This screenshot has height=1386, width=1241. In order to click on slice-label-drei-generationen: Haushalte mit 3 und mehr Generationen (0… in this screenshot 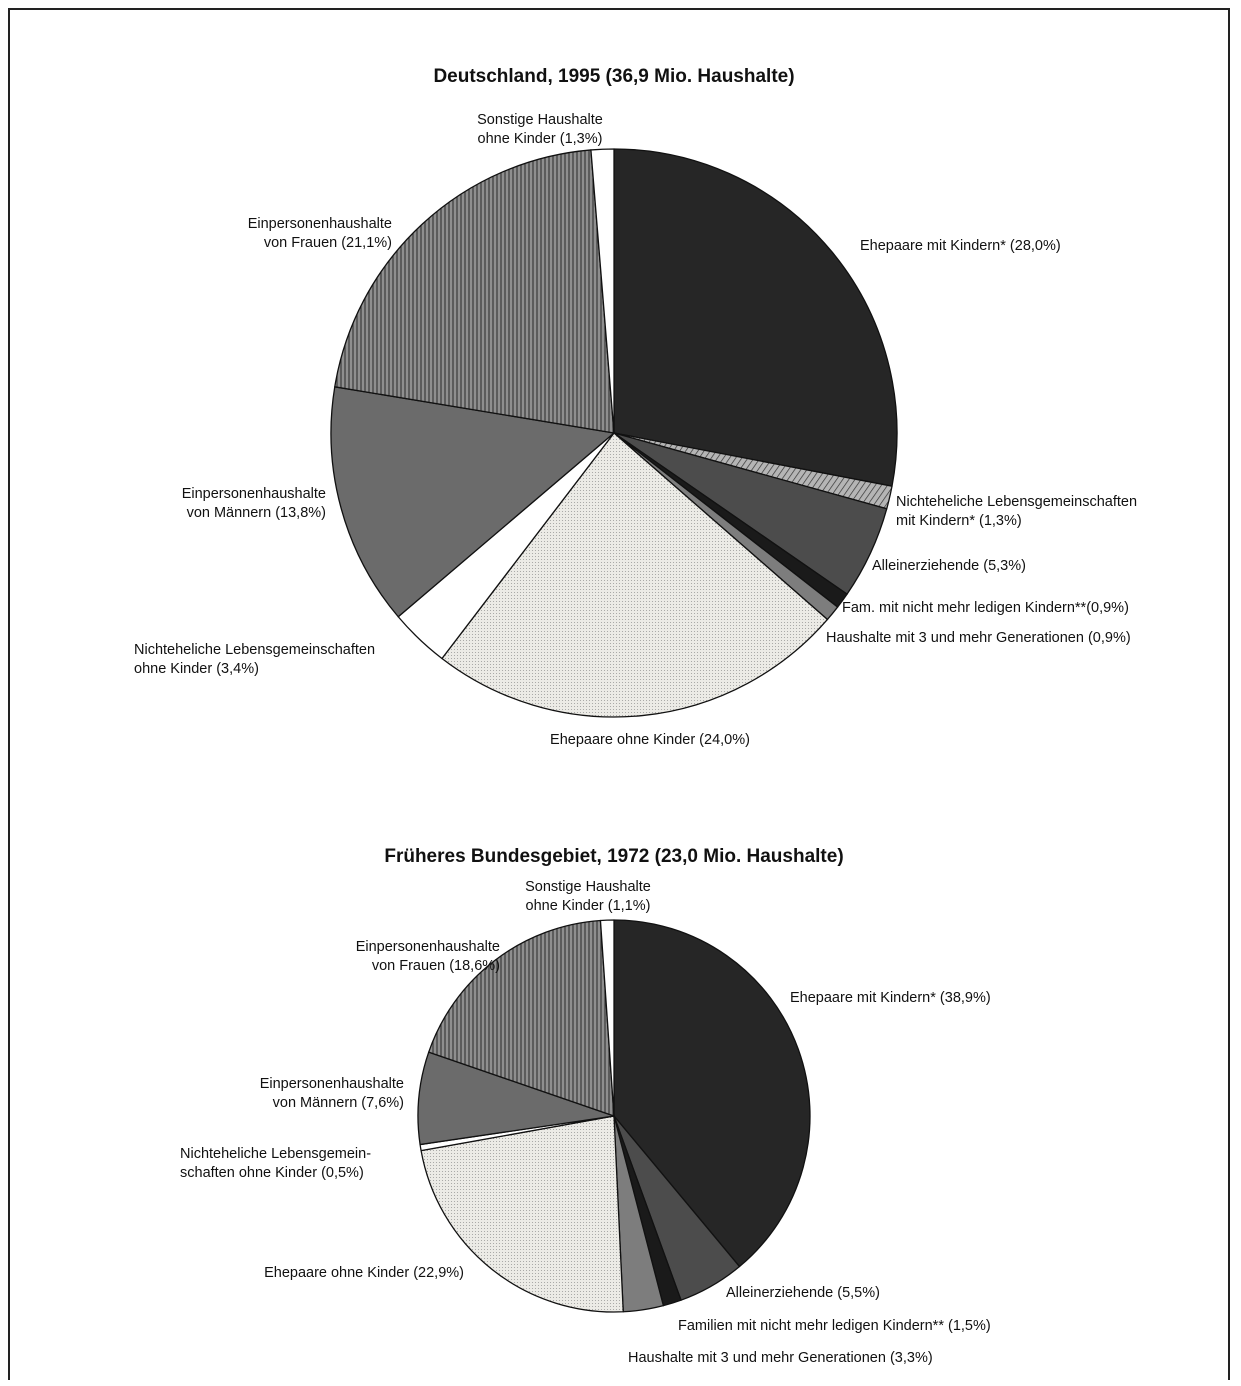, I will do `click(978, 638)`.